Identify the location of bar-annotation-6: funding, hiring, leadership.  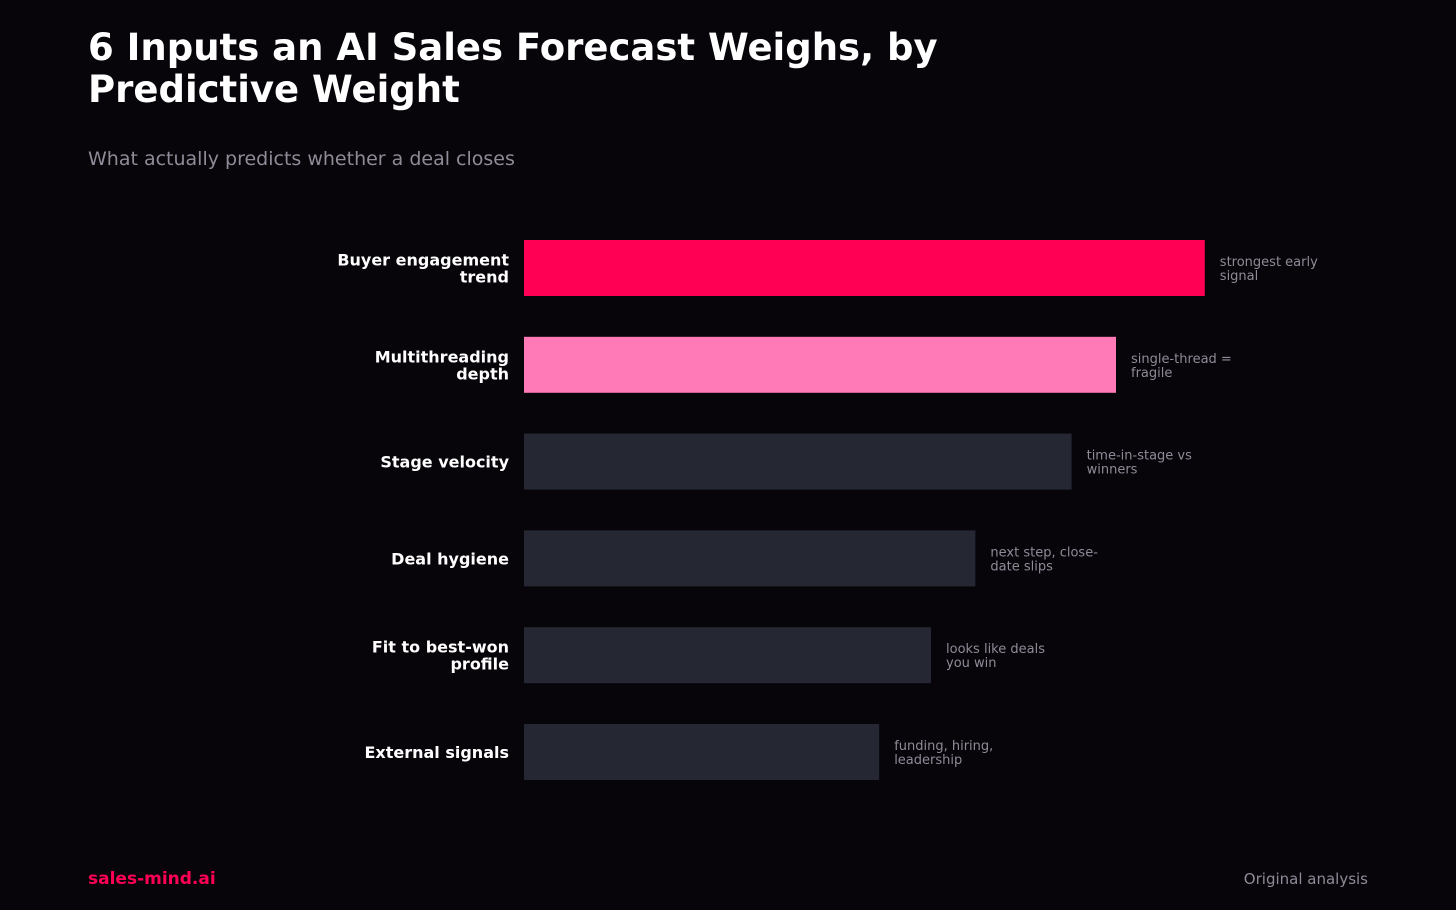
(943, 753).